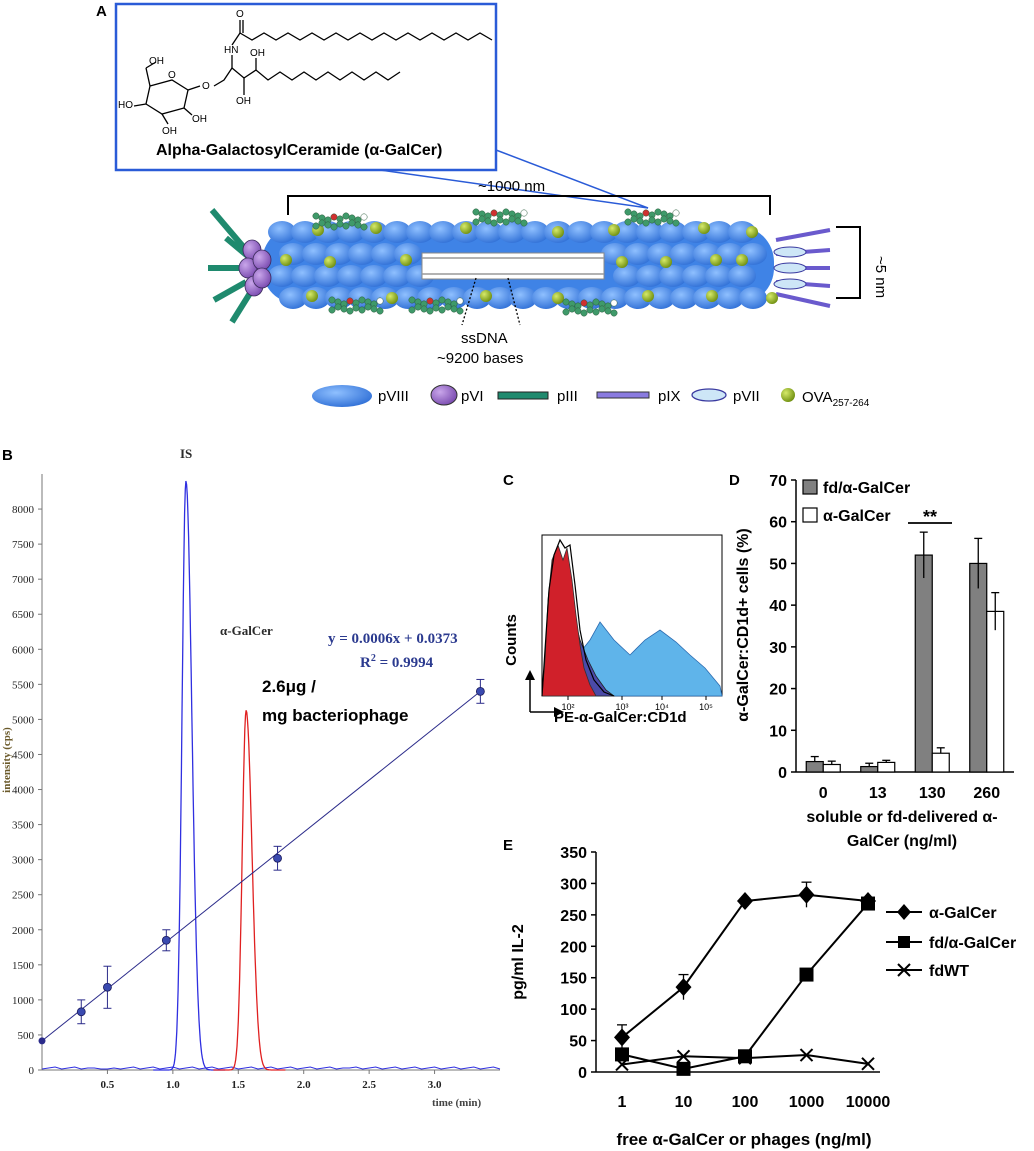 This screenshot has width=1034, height=1151. What do you see at coordinates (745, 966) in the screenshot?
I see `e-line-diamond` at bounding box center [745, 966].